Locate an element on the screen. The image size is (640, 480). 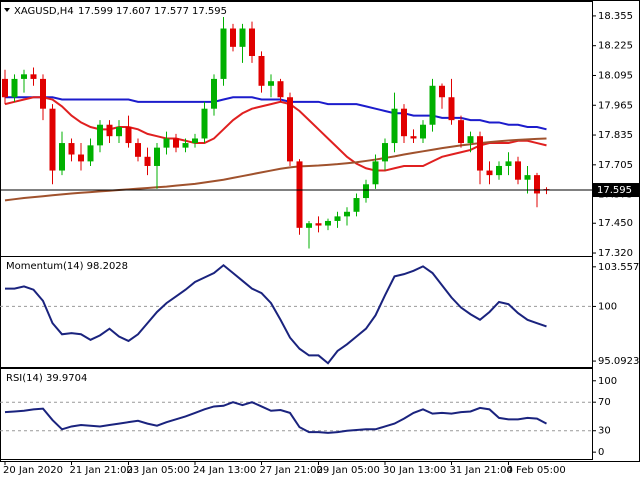
x-tick-label: 24 Jan 13:00 is located at coordinates (224, 470).